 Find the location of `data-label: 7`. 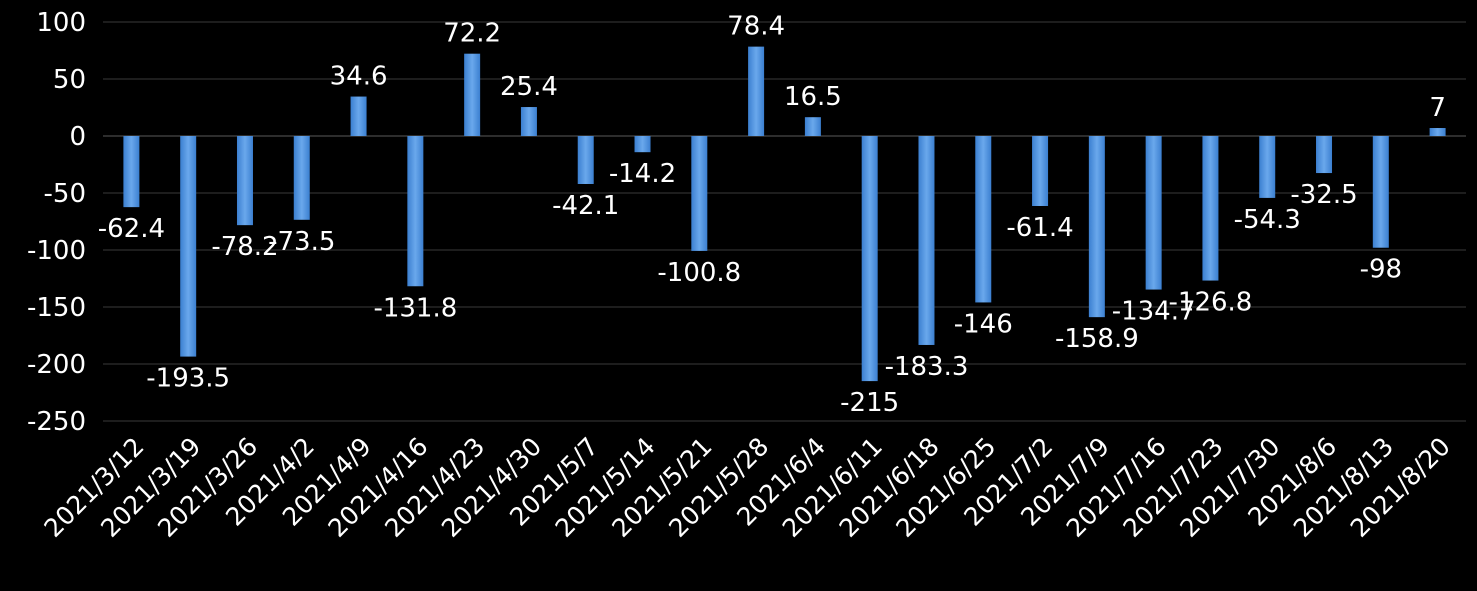

data-label: 7 is located at coordinates (1437, 108).